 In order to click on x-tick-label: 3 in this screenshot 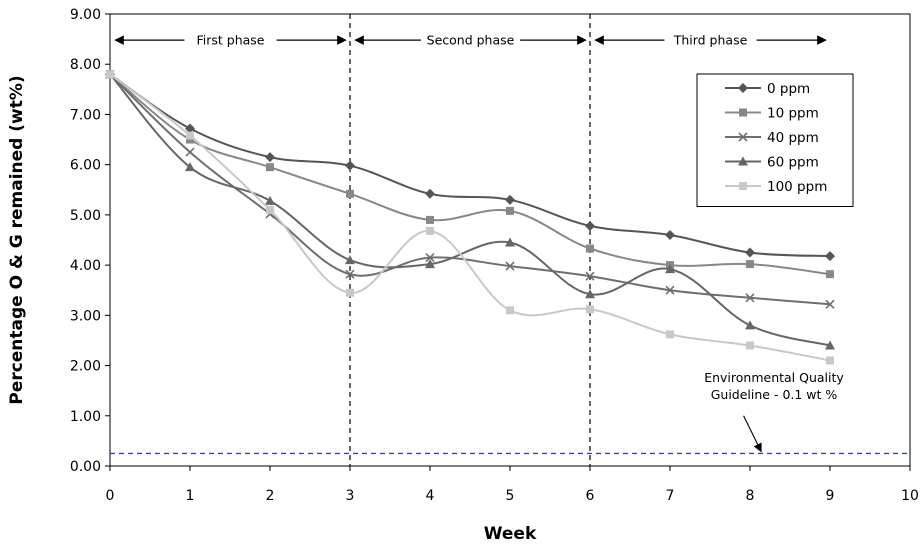, I will do `click(350, 496)`.